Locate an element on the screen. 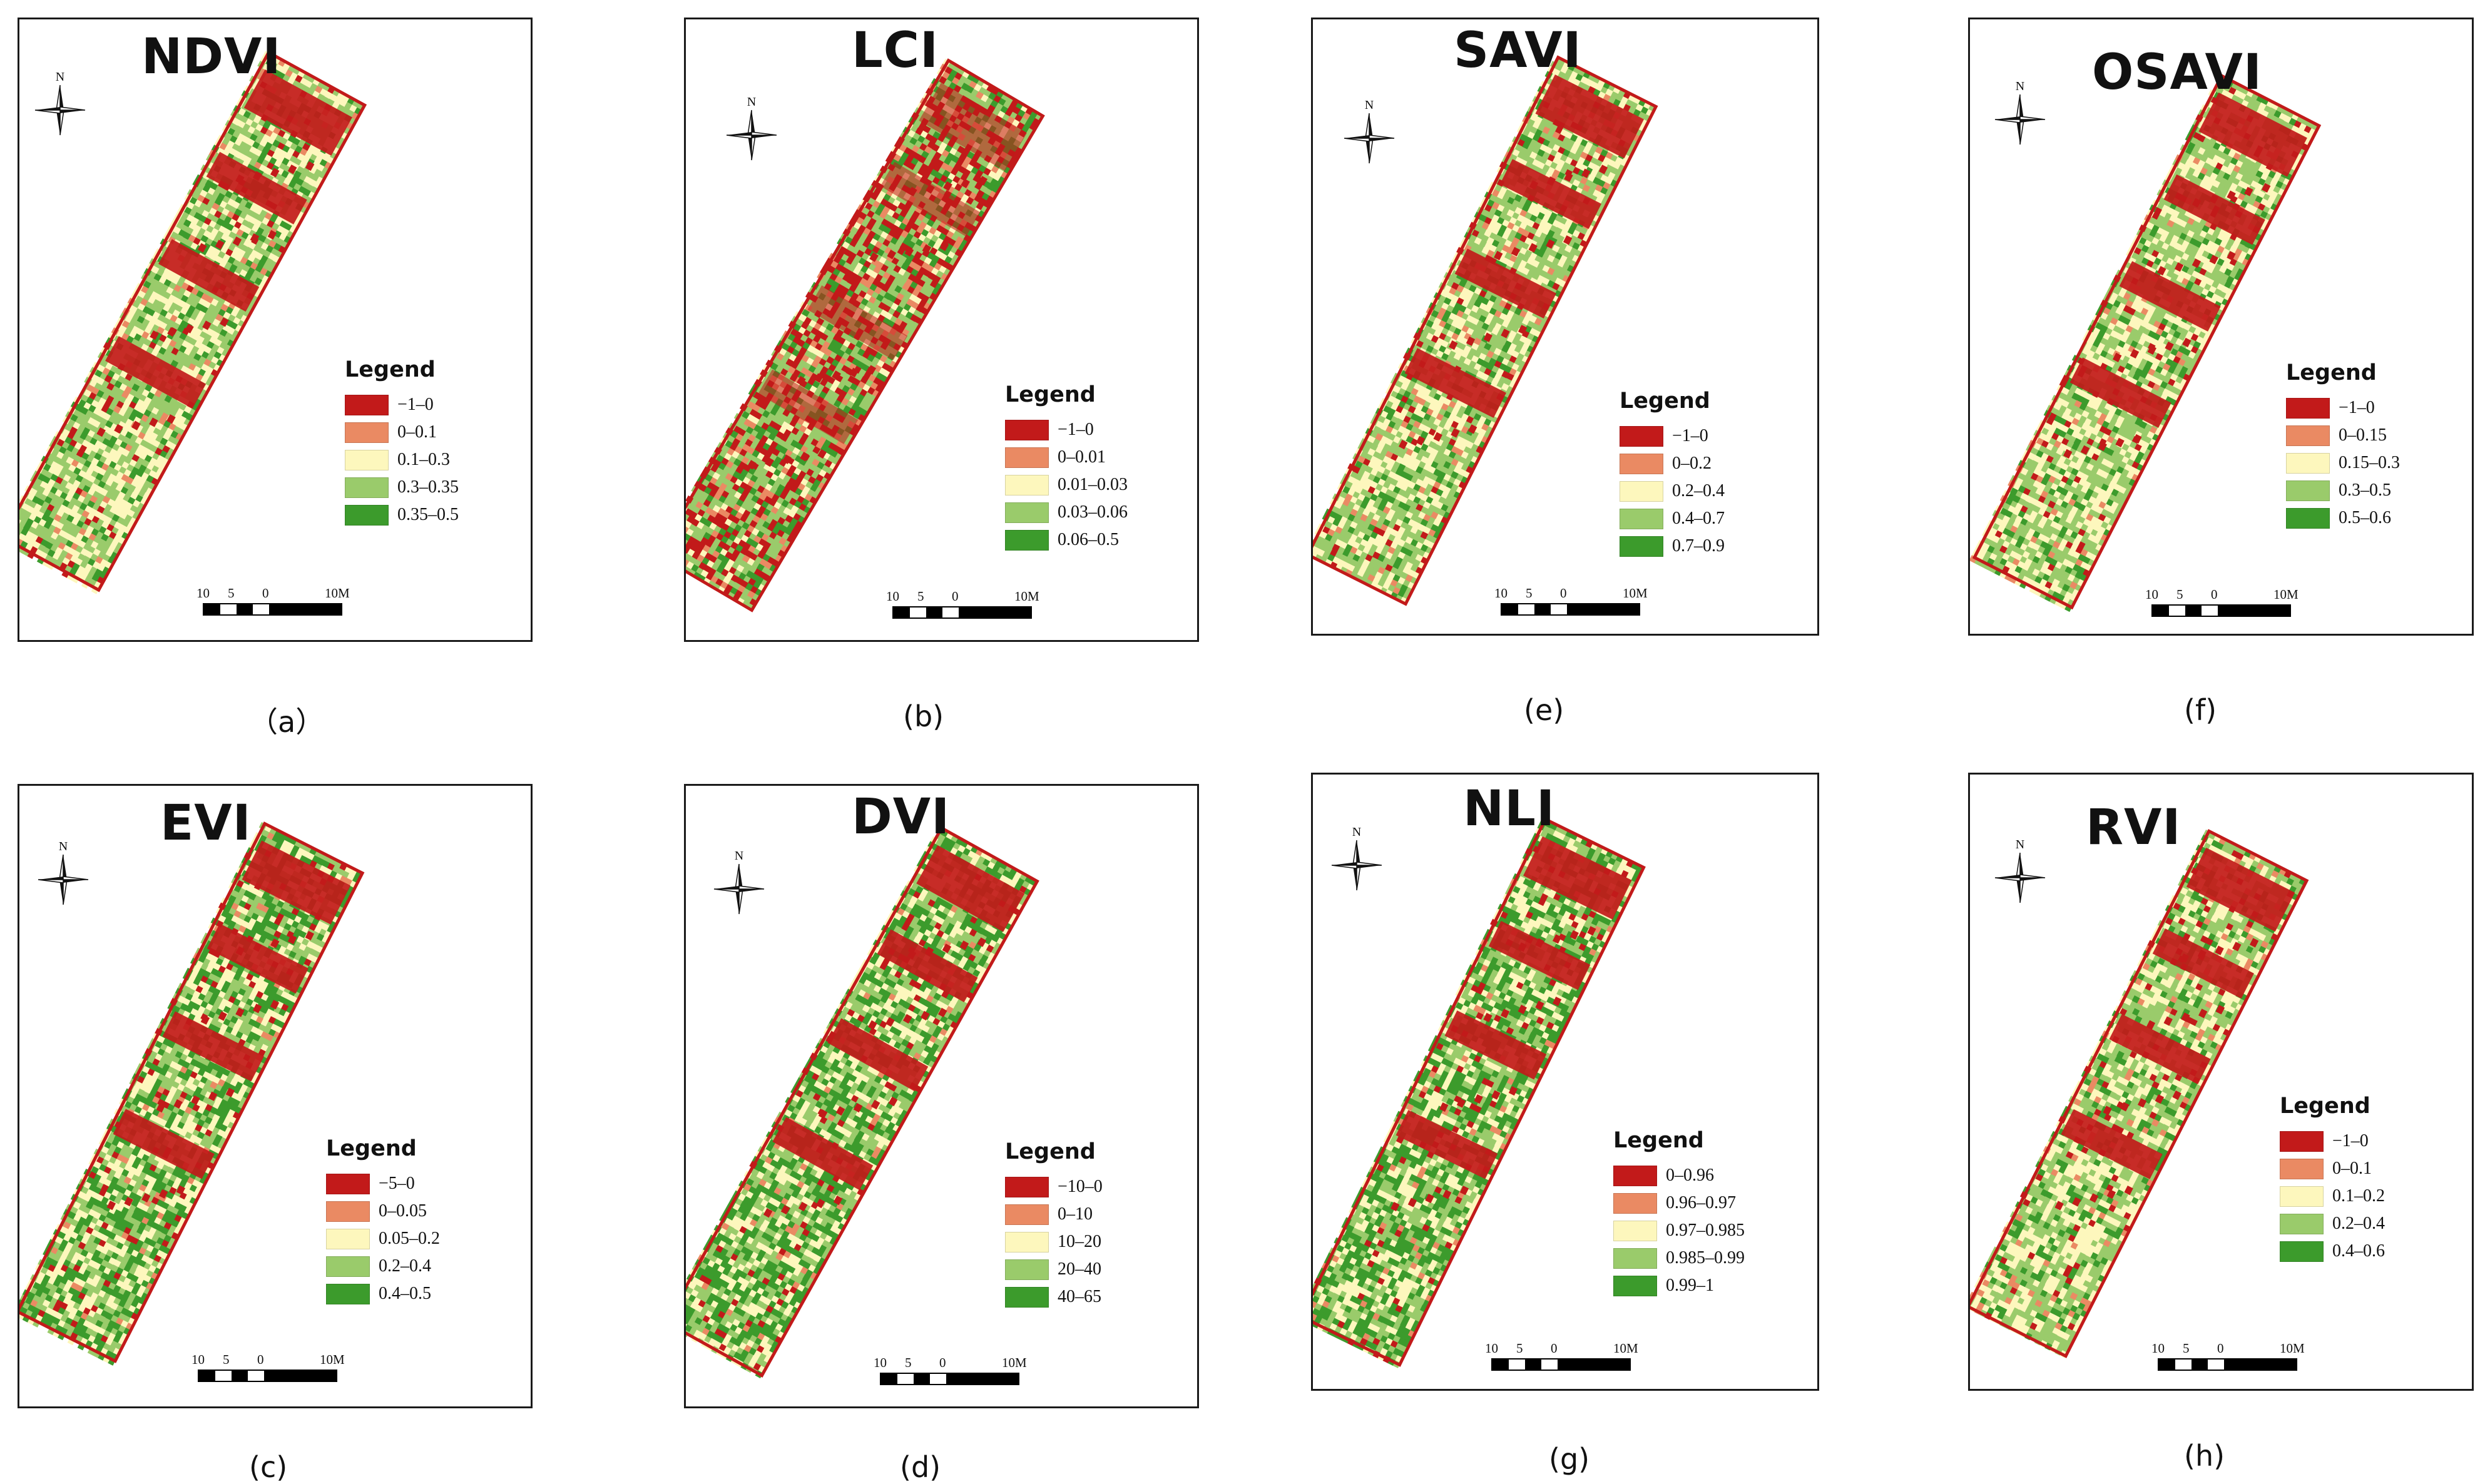  panel-caption: (e) is located at coordinates (1544, 710).